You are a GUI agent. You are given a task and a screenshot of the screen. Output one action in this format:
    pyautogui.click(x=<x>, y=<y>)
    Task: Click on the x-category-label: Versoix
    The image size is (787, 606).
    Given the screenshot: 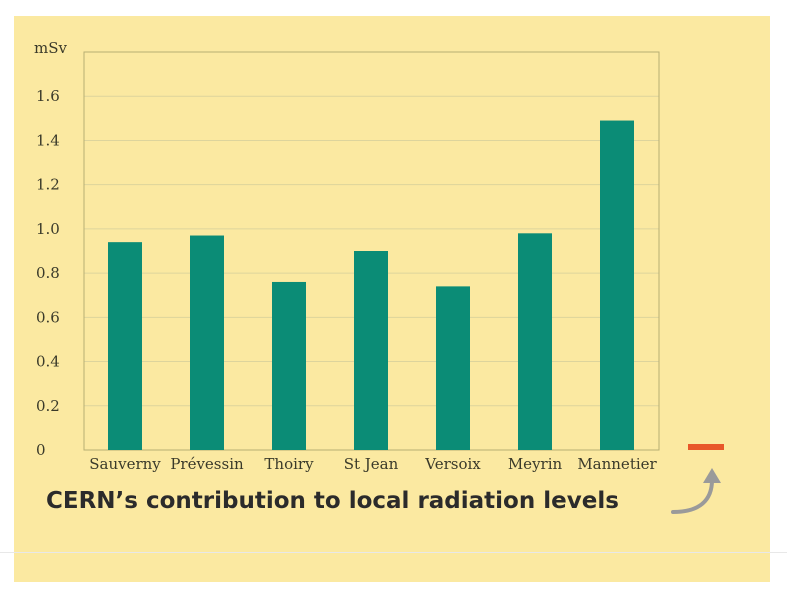 What is the action you would take?
    pyautogui.click(x=452, y=464)
    